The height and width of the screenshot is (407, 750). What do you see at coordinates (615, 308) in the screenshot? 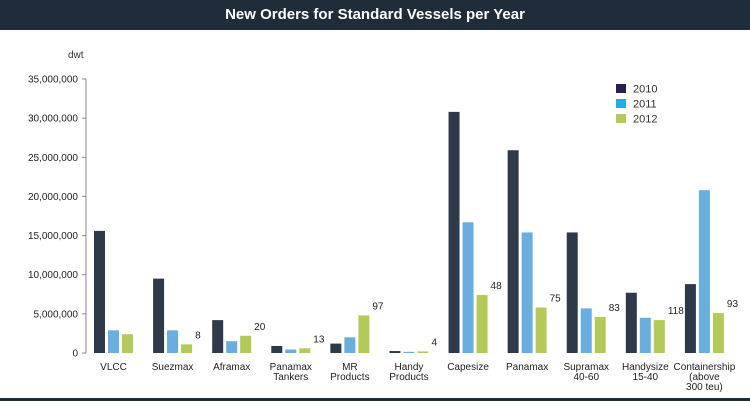
I see `data-label: 83` at bounding box center [615, 308].